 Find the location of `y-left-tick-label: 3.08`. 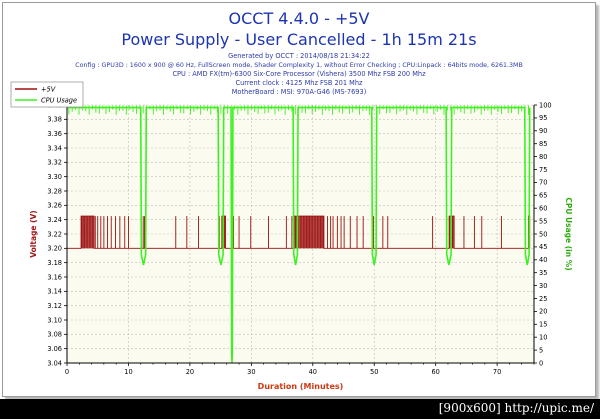

y-left-tick-label: 3.08 is located at coordinates (54, 335).